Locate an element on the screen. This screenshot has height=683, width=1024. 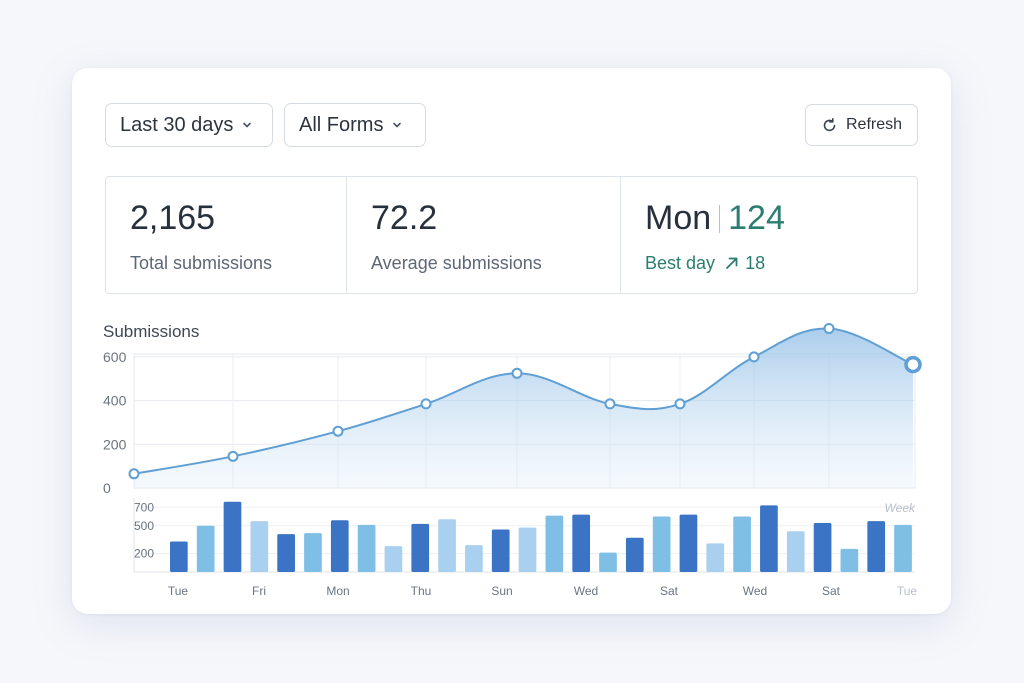
stat-total-label: Total submissions is located at coordinates (201, 263).